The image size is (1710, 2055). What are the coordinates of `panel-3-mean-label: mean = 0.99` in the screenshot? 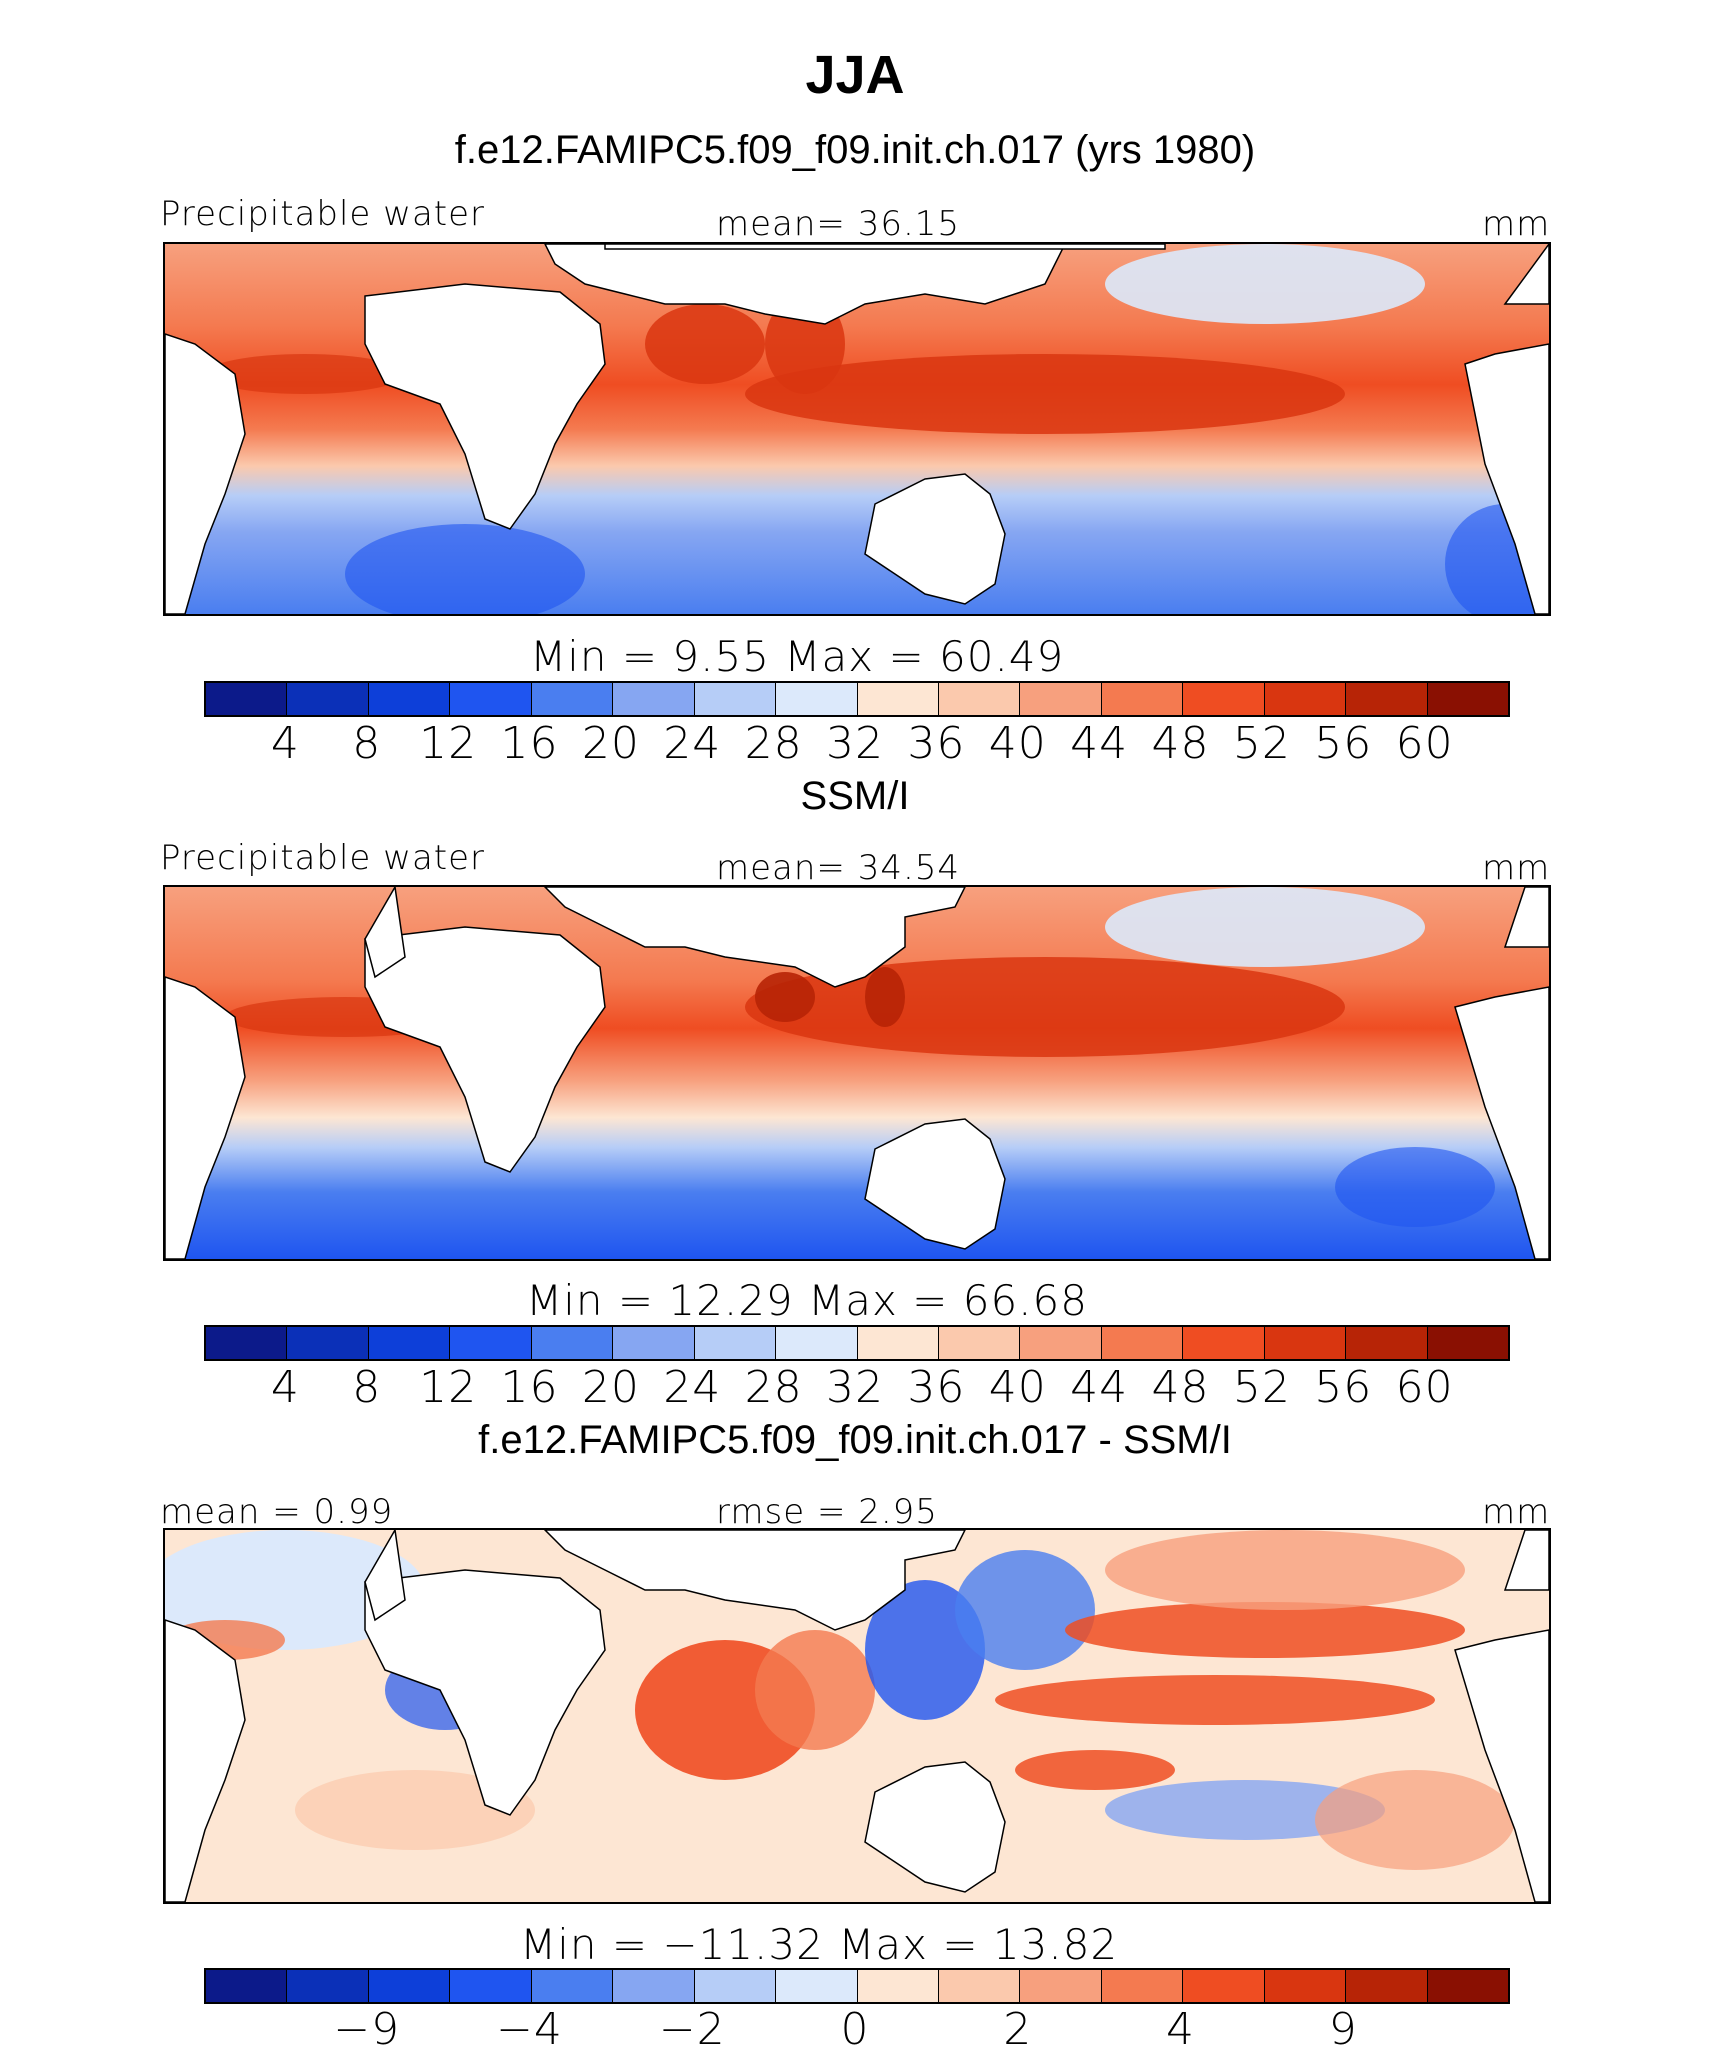 It's located at (277, 1512).